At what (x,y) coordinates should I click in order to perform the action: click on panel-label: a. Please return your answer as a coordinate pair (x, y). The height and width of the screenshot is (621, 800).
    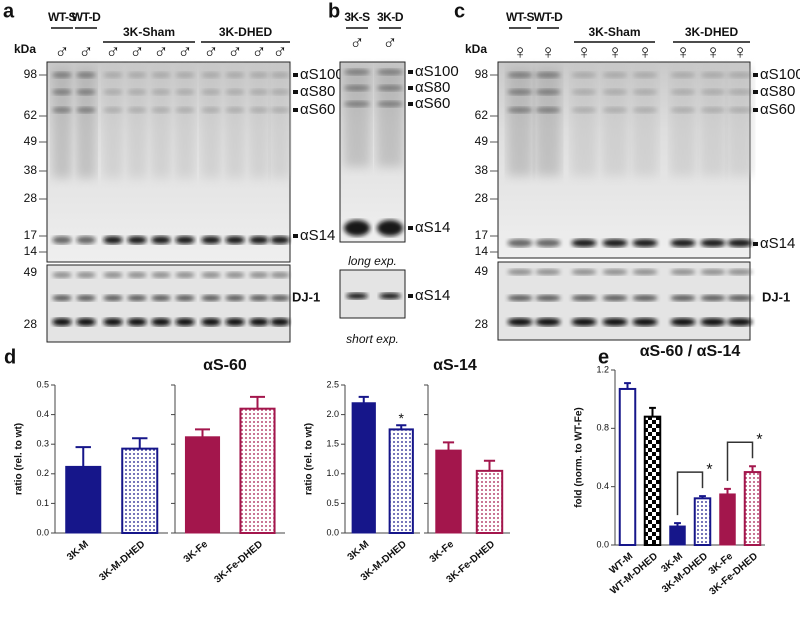
    Looking at the image, I should click on (9, 11).